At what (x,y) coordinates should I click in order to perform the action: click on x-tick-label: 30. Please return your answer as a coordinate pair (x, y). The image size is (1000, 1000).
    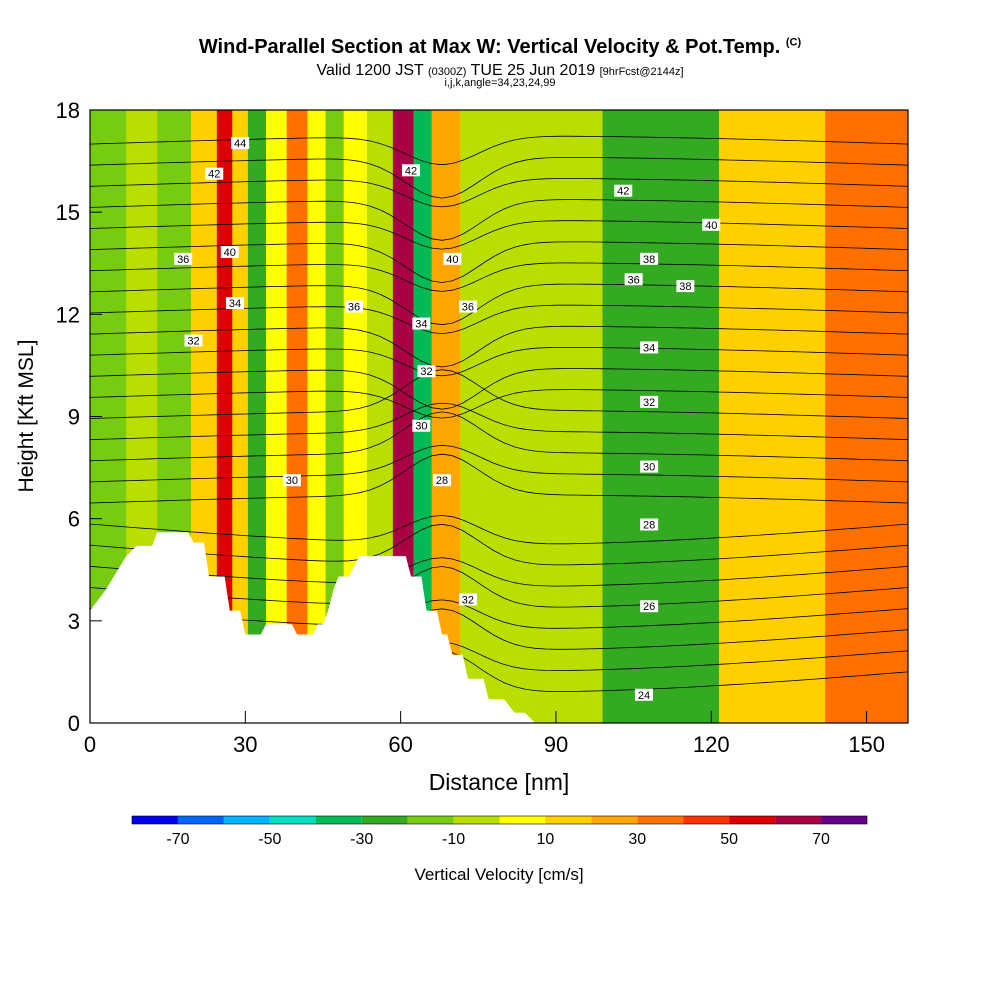
    Looking at the image, I should click on (245, 744).